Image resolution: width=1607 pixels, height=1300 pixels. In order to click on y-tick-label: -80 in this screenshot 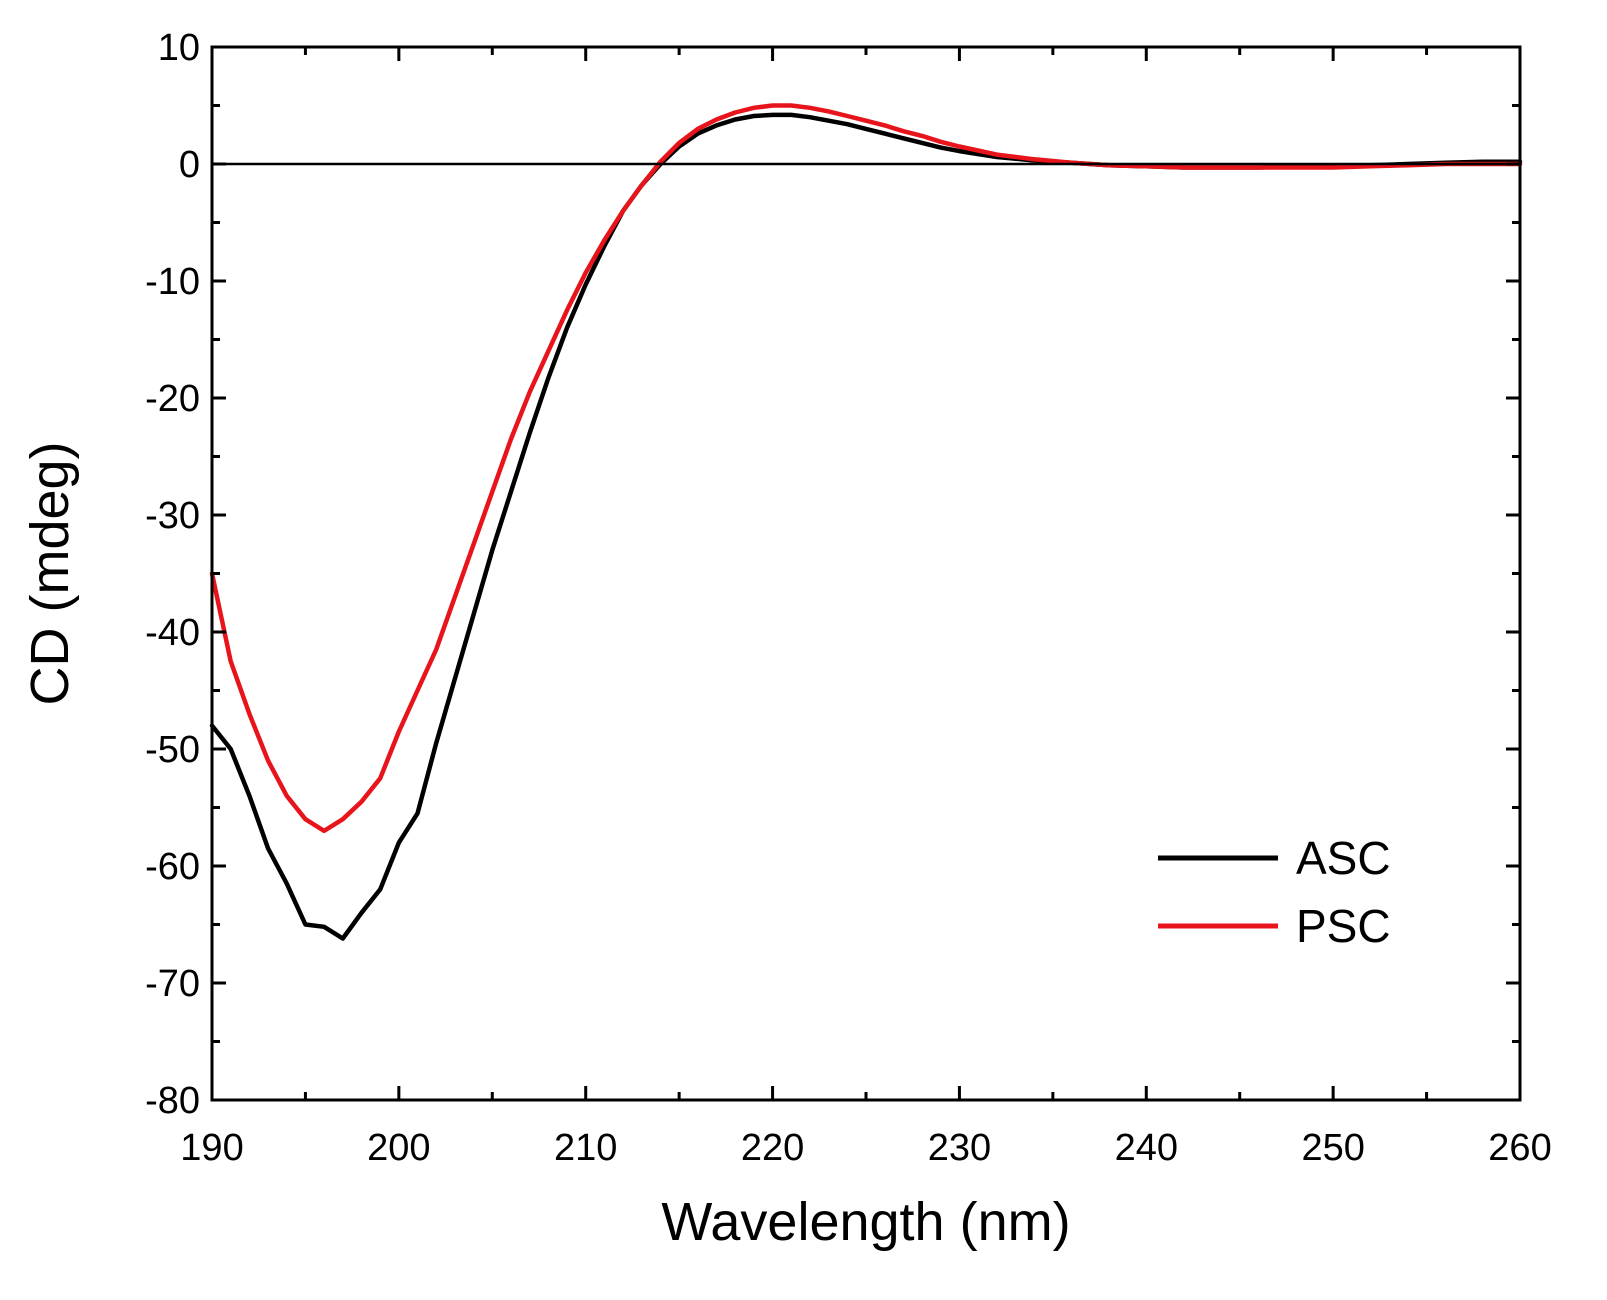, I will do `click(172, 1101)`.